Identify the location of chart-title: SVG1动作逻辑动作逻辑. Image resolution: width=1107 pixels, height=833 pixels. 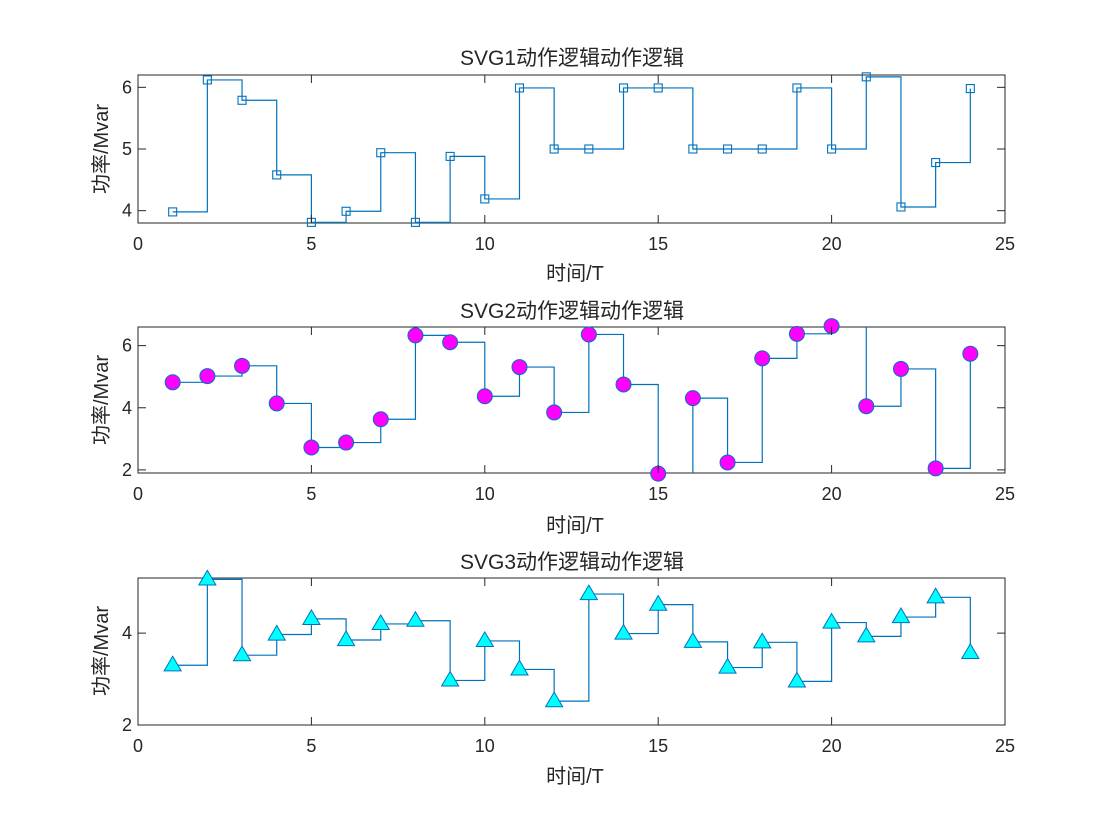
(572, 58).